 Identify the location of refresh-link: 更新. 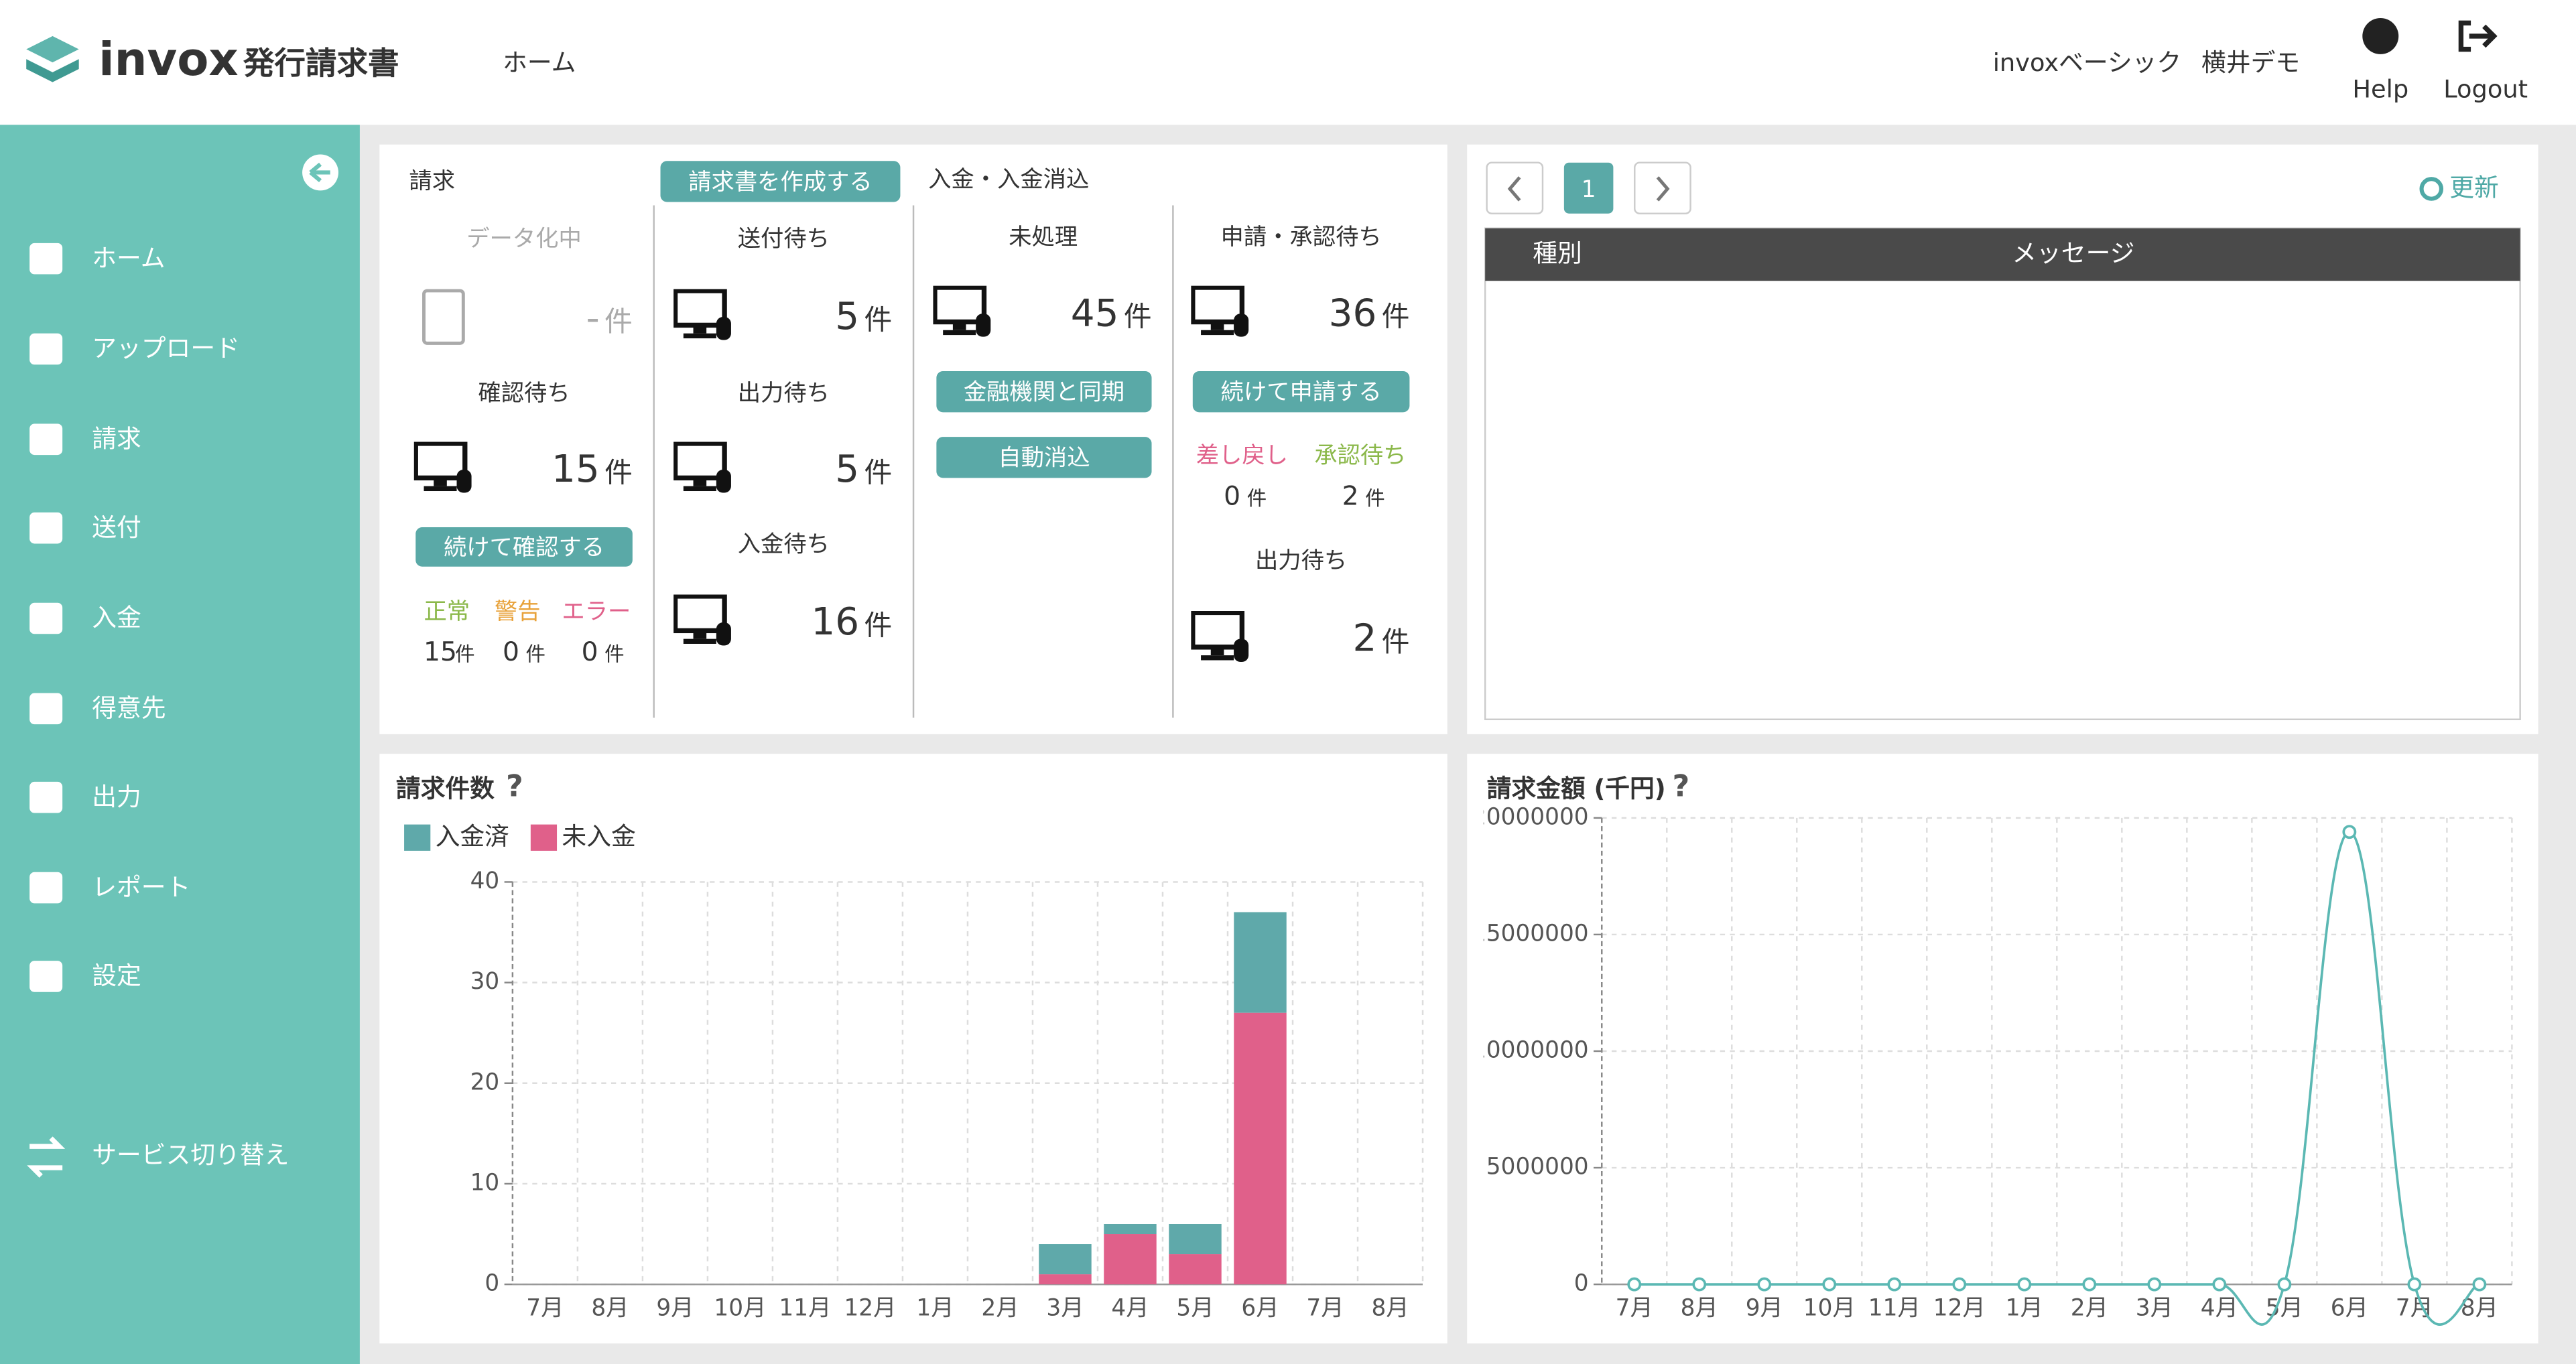
(2474, 187).